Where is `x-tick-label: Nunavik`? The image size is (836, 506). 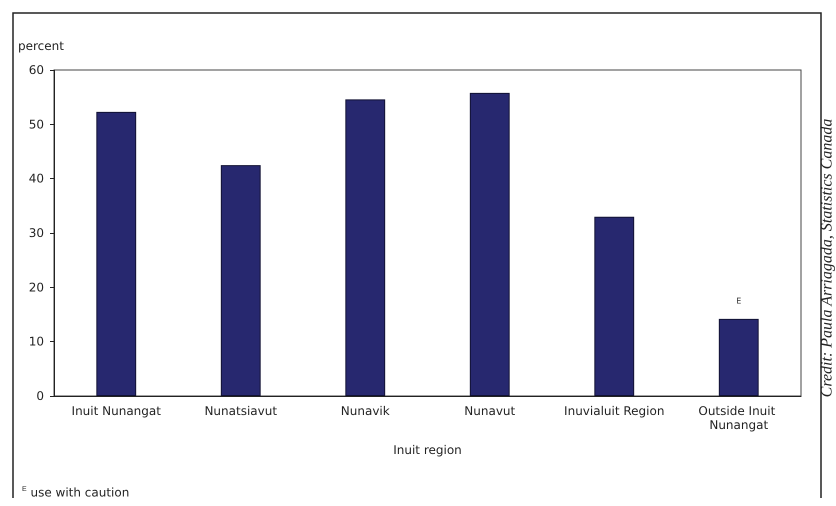
x-tick-label: Nunavik is located at coordinates (365, 411).